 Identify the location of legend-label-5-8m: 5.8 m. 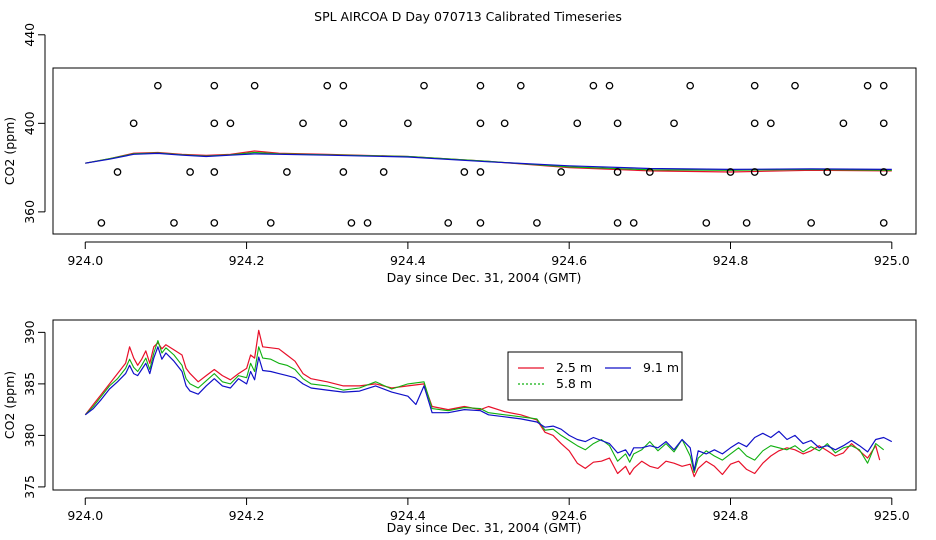
(574, 383).